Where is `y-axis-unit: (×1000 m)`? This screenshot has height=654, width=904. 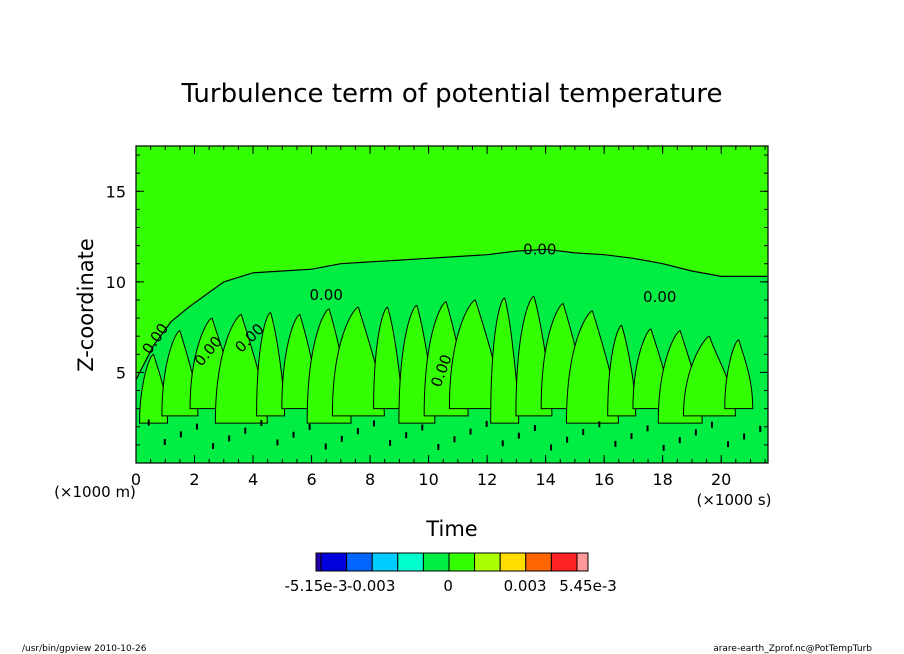
y-axis-unit: (×1000 m) is located at coordinates (95, 492).